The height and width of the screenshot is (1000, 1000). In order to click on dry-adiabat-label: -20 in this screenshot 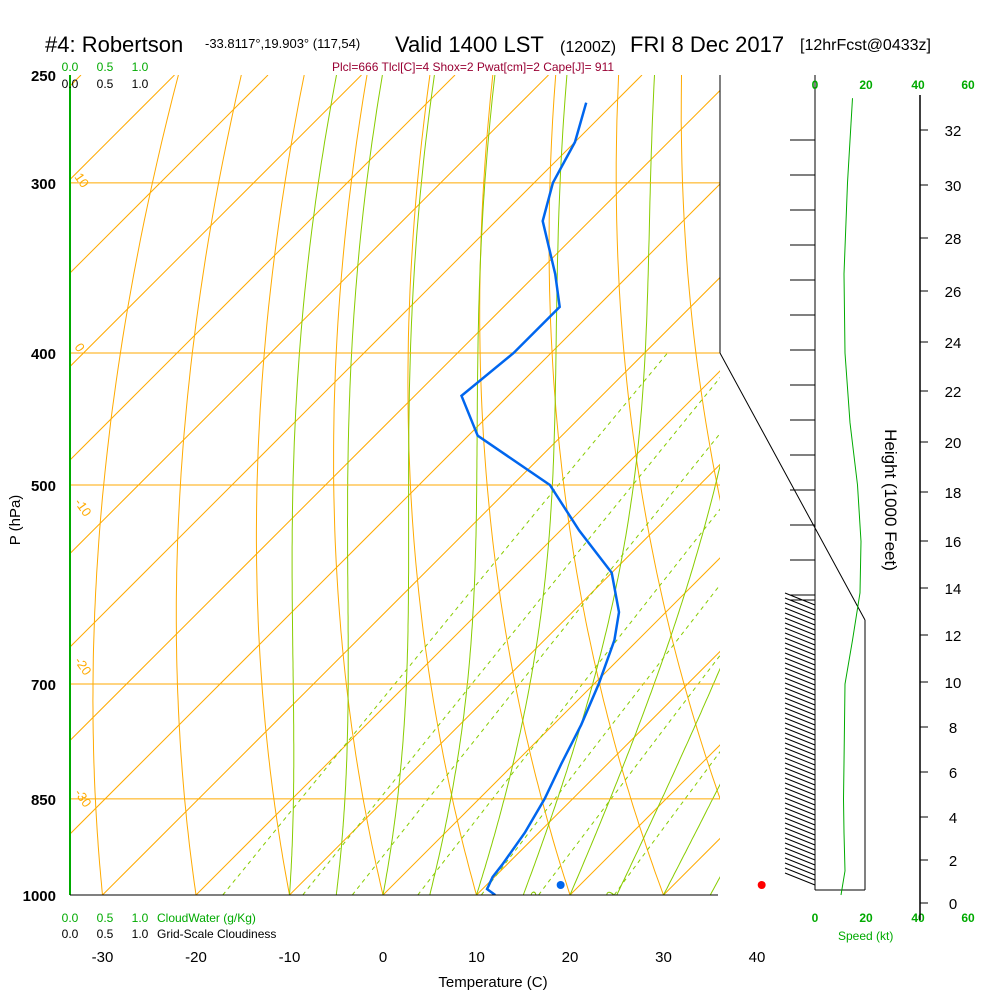, I will do `click(83, 666)`.